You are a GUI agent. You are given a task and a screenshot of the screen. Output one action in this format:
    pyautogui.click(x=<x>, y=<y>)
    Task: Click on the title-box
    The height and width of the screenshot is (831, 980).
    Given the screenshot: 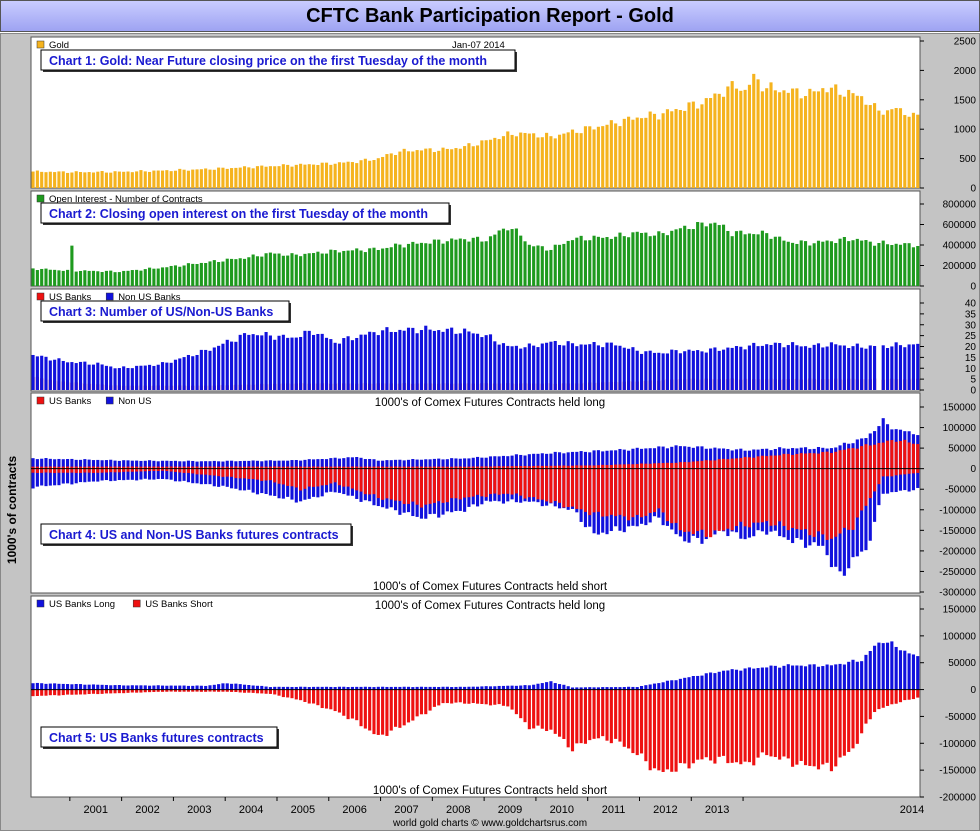 What is the action you would take?
    pyautogui.click(x=278, y=60)
    